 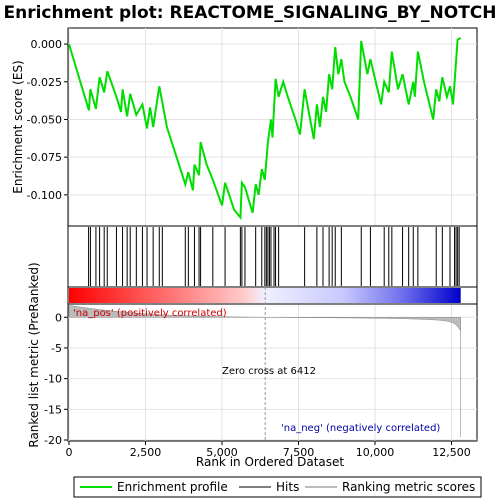 What do you see at coordinates (287, 487) in the screenshot?
I see `legend-hits-label: Hits` at bounding box center [287, 487].